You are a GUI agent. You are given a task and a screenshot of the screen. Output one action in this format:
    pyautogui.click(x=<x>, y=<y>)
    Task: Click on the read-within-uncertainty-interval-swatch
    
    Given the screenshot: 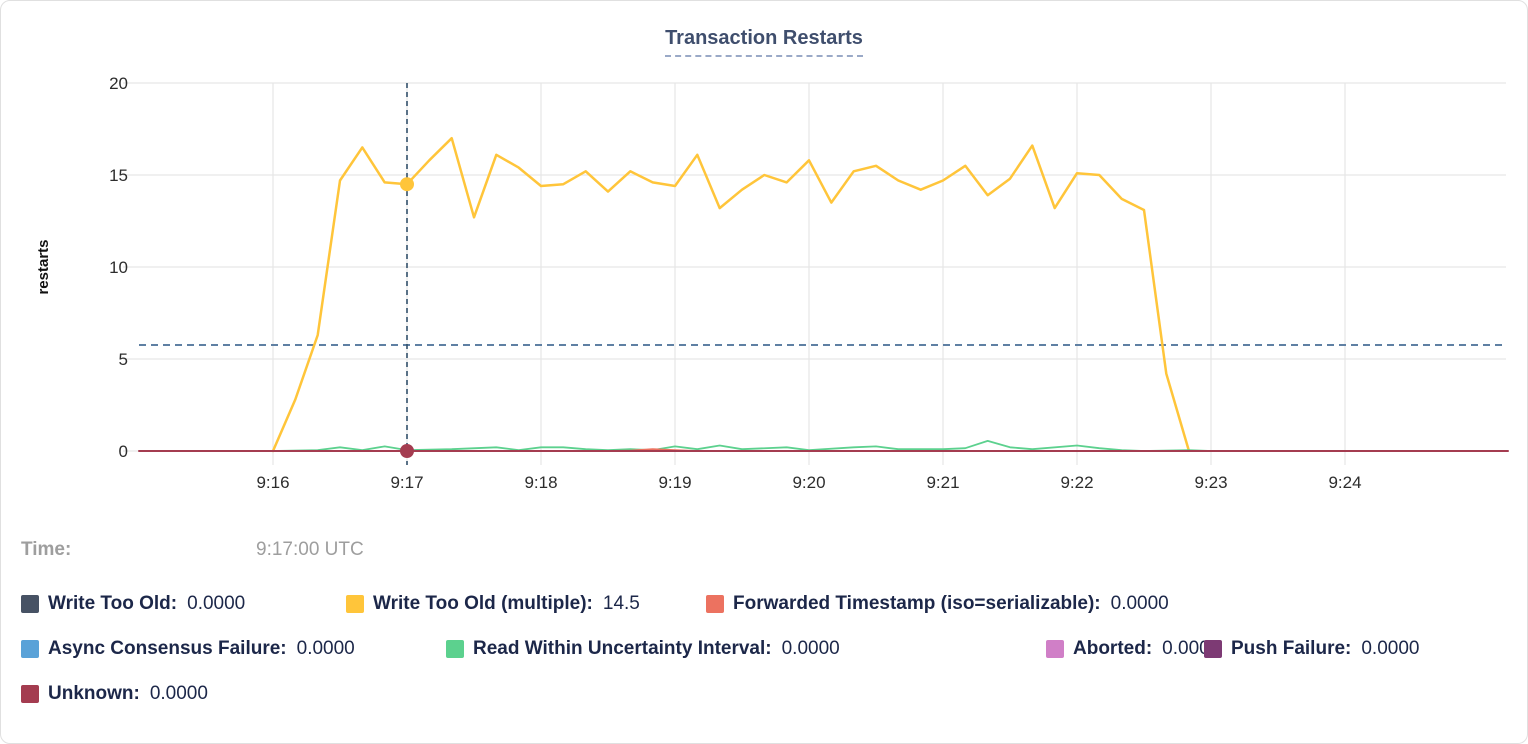 What is the action you would take?
    pyautogui.click(x=455, y=649)
    